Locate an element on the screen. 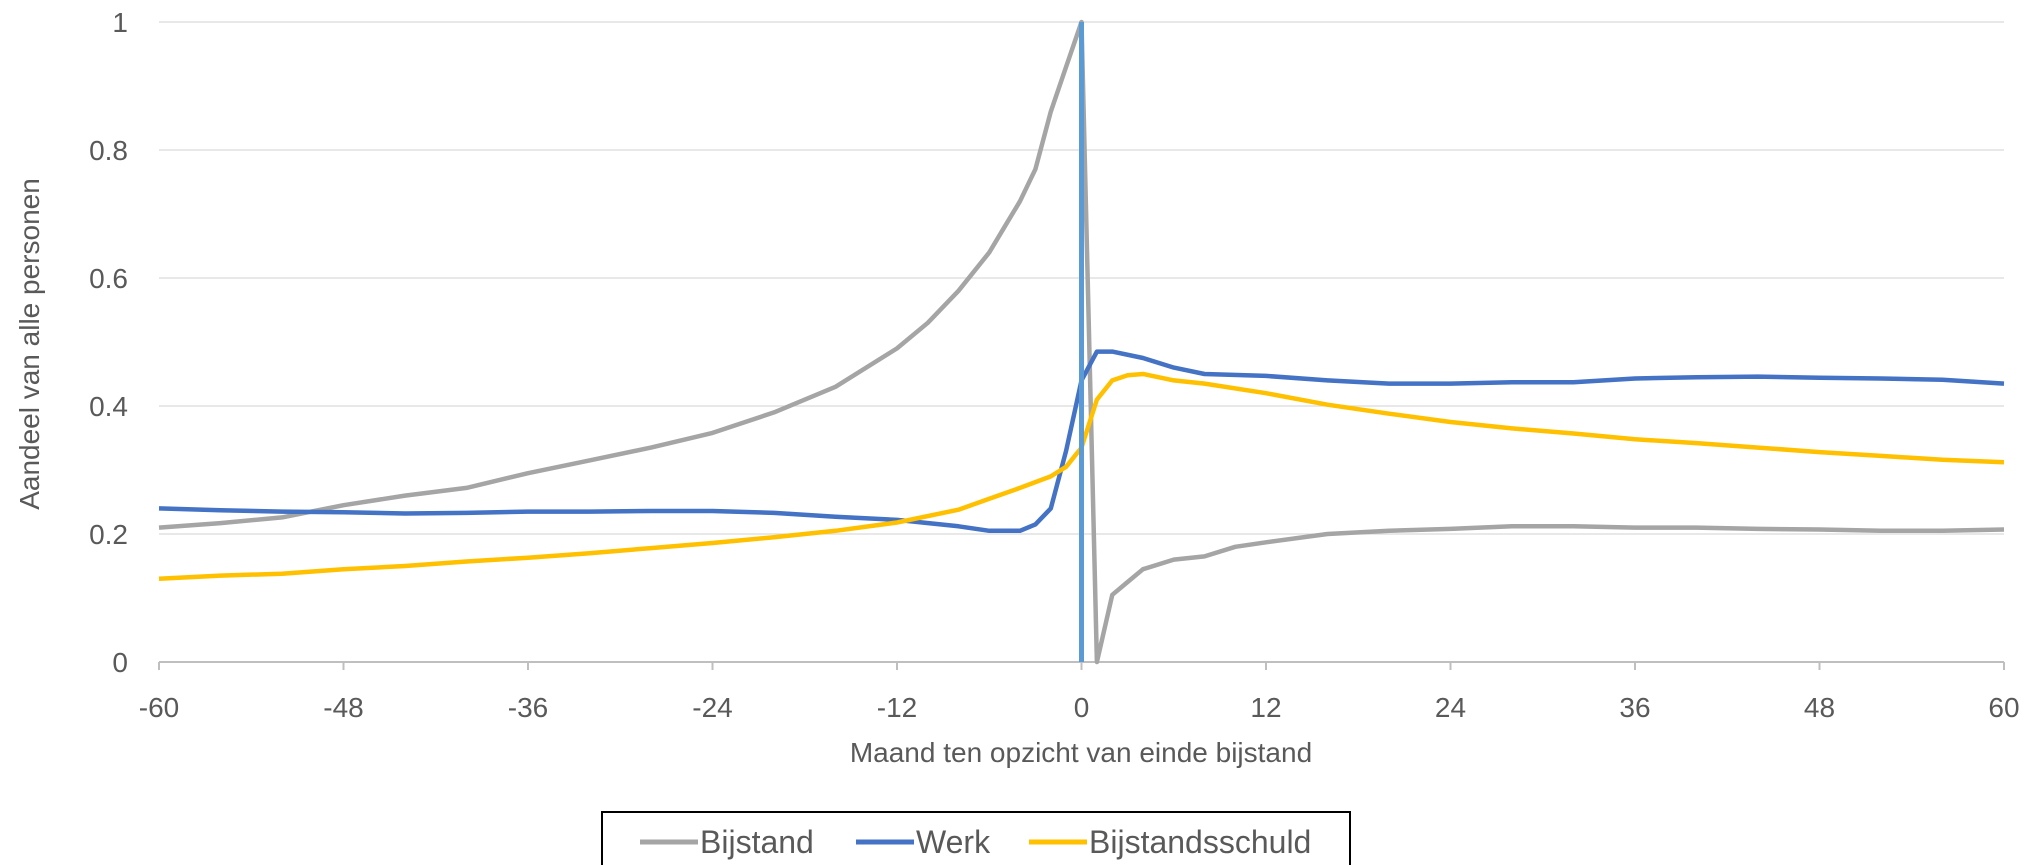 The width and height of the screenshot is (2038, 865). x-tick-label: 12 is located at coordinates (1265, 707).